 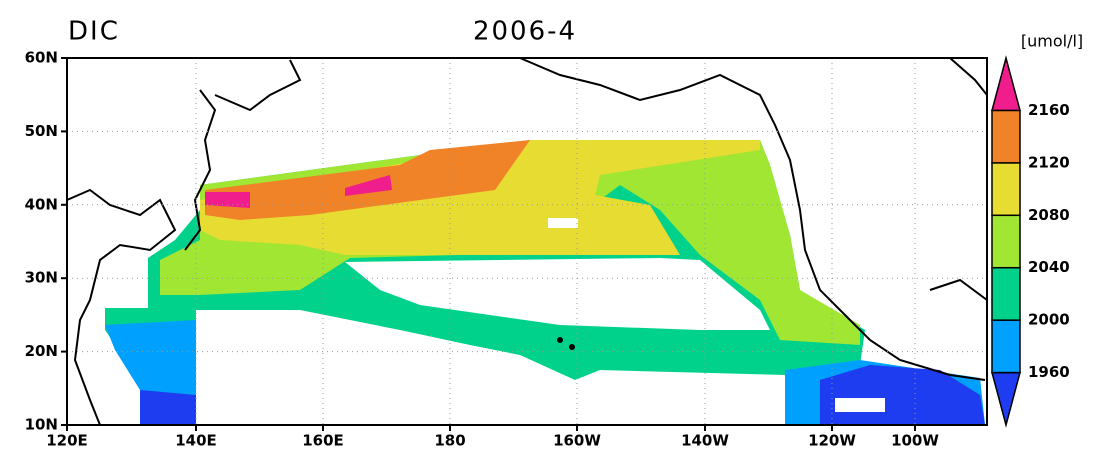 What do you see at coordinates (525, 32) in the screenshot?
I see `date-title: 2006-4` at bounding box center [525, 32].